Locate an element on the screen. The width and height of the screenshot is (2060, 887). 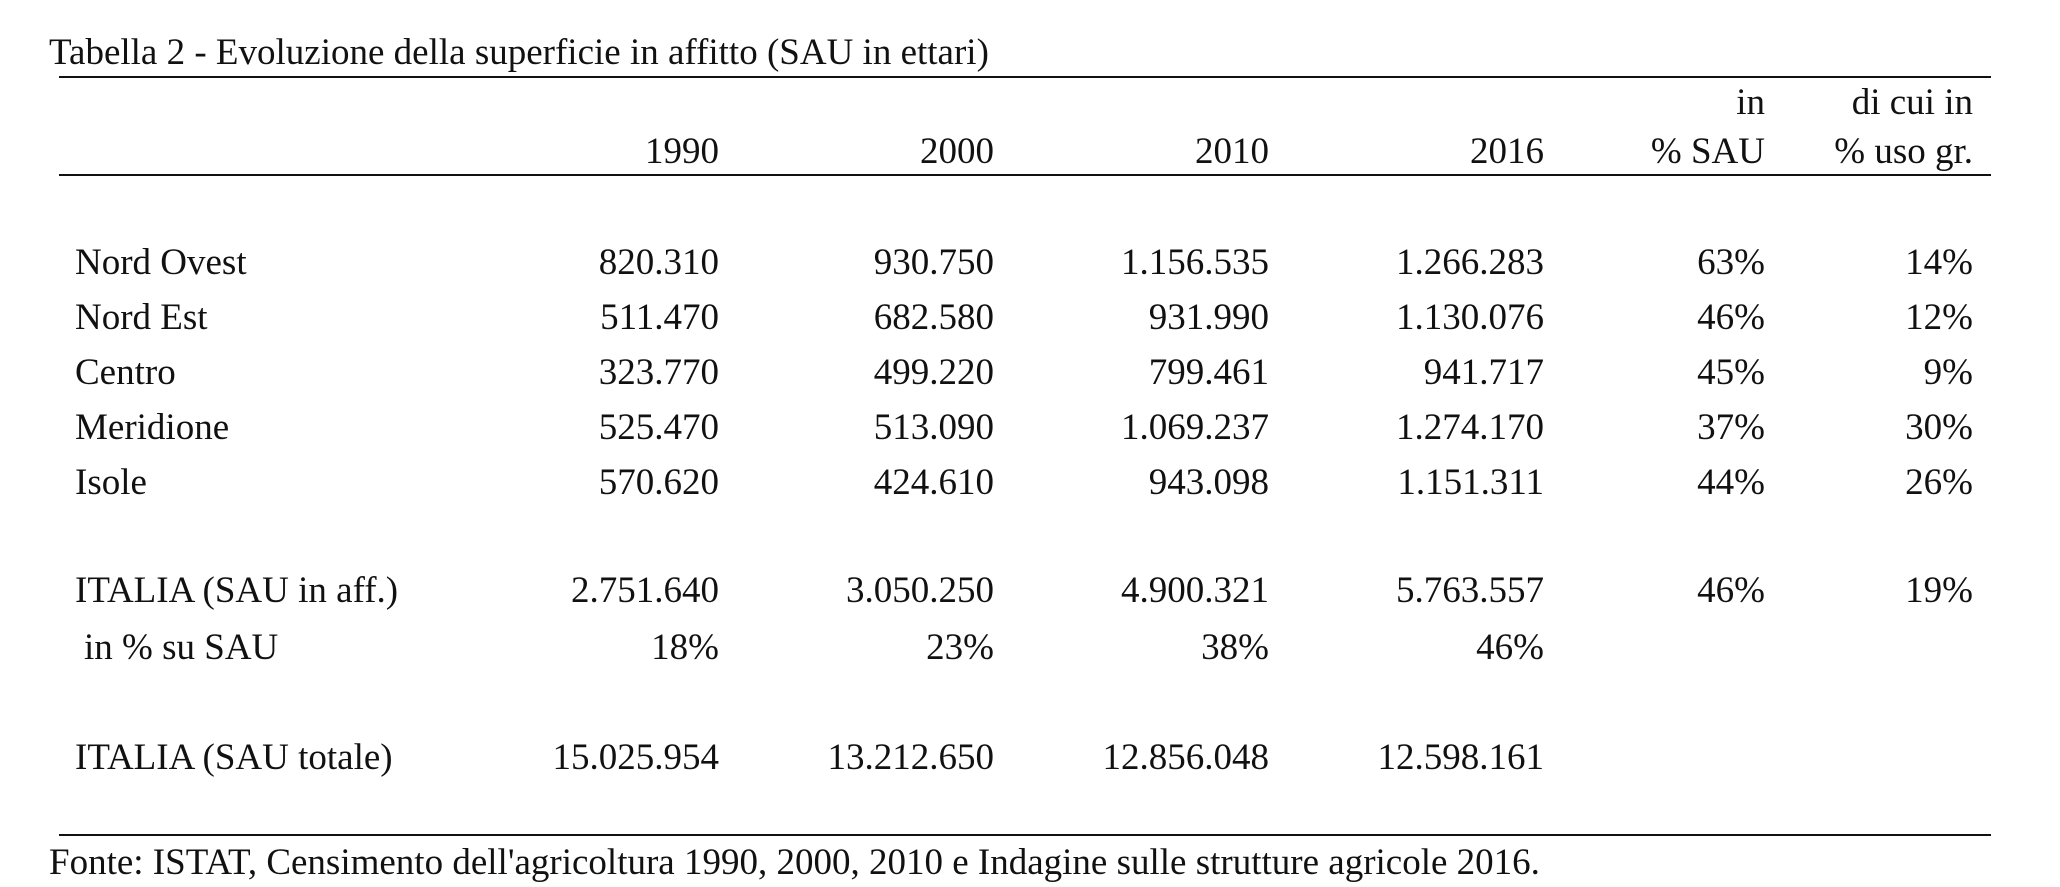
table-cell: 513.090 is located at coordinates (933, 427).